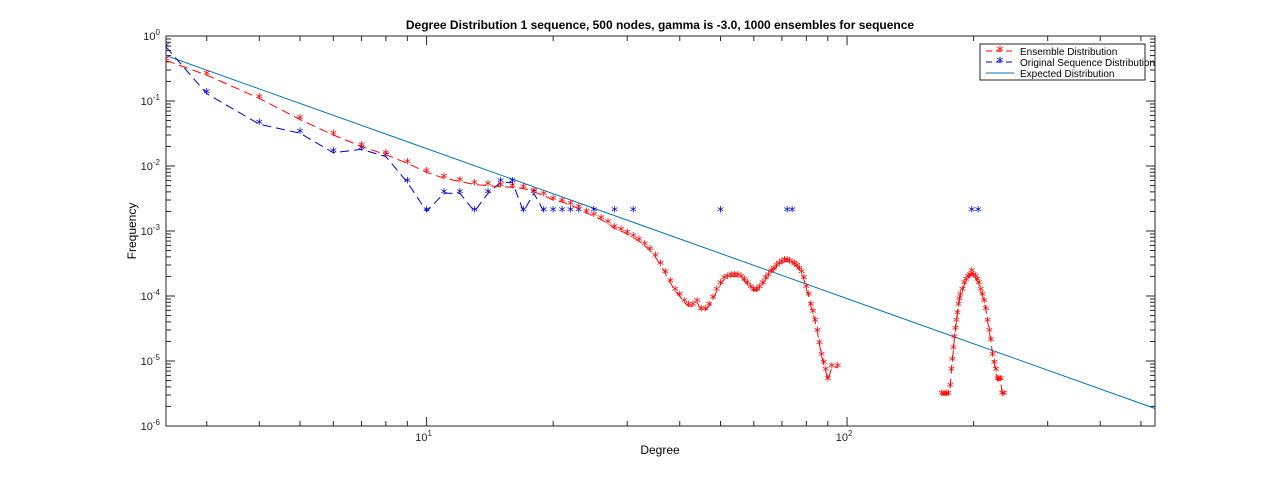 The width and height of the screenshot is (1276, 477). What do you see at coordinates (1068, 52) in the screenshot?
I see `legend-label-ensemble: Ensemble Distribution` at bounding box center [1068, 52].